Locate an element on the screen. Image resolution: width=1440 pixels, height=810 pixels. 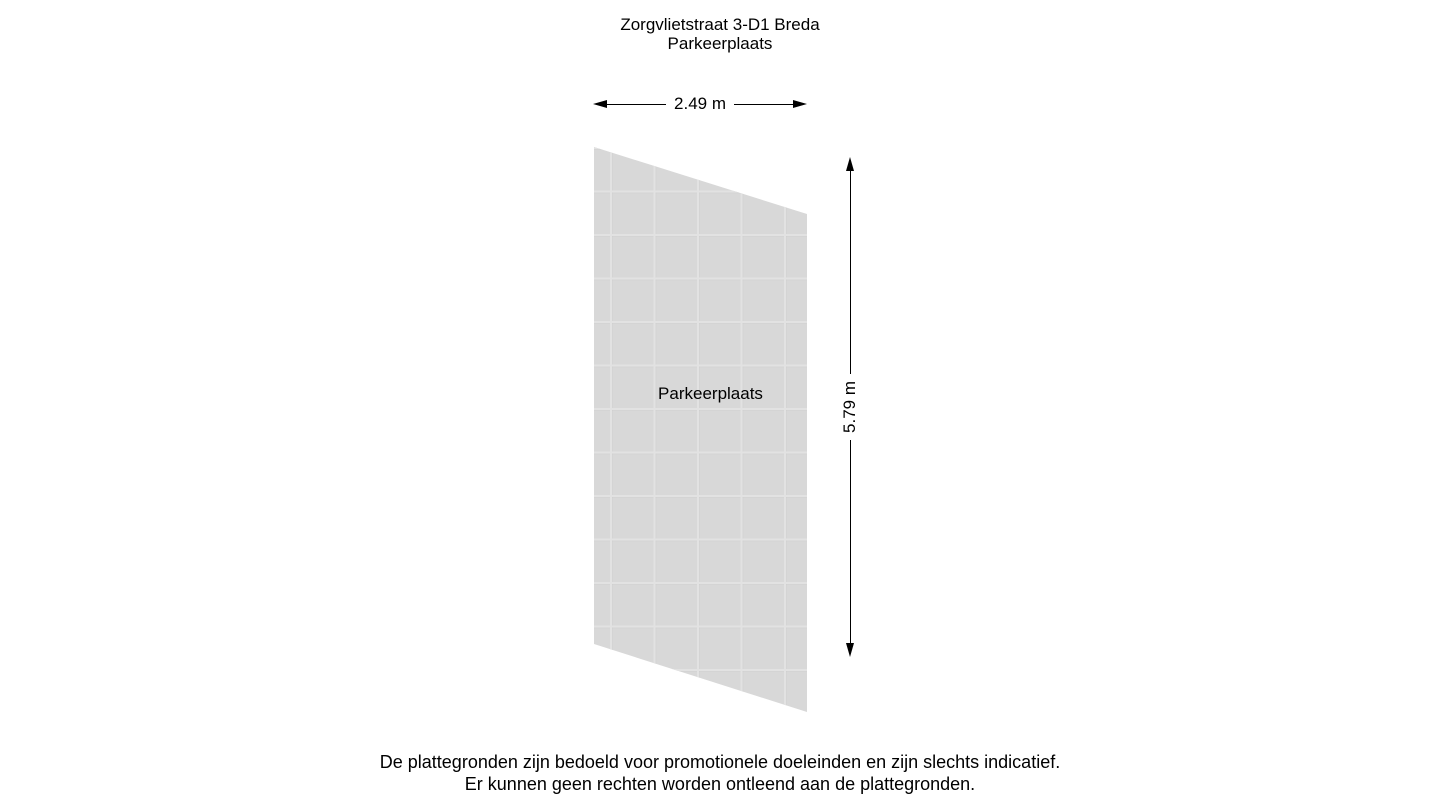
plan-title-address: Zorgvlietstraat 3-D1 Breda is located at coordinates (720, 24).